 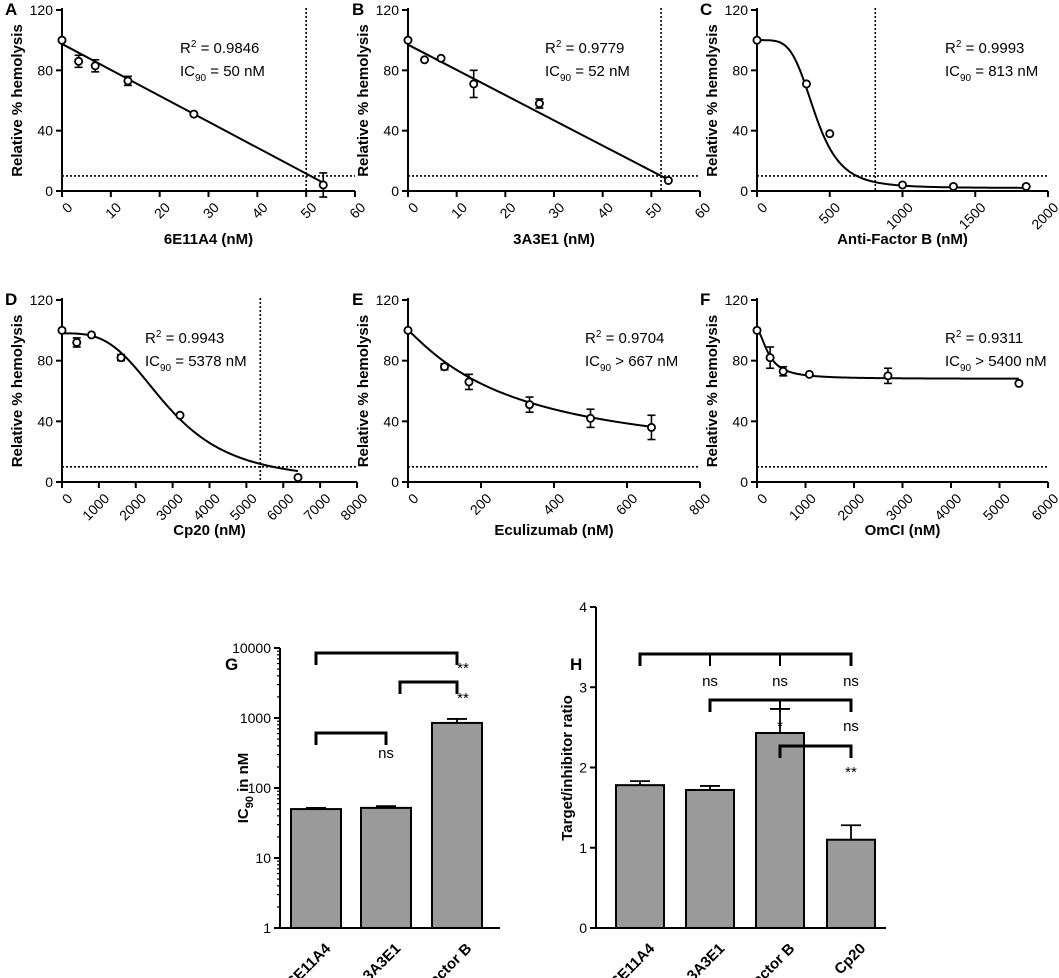 I want to click on panel-letter: H, so click(x=576, y=664).